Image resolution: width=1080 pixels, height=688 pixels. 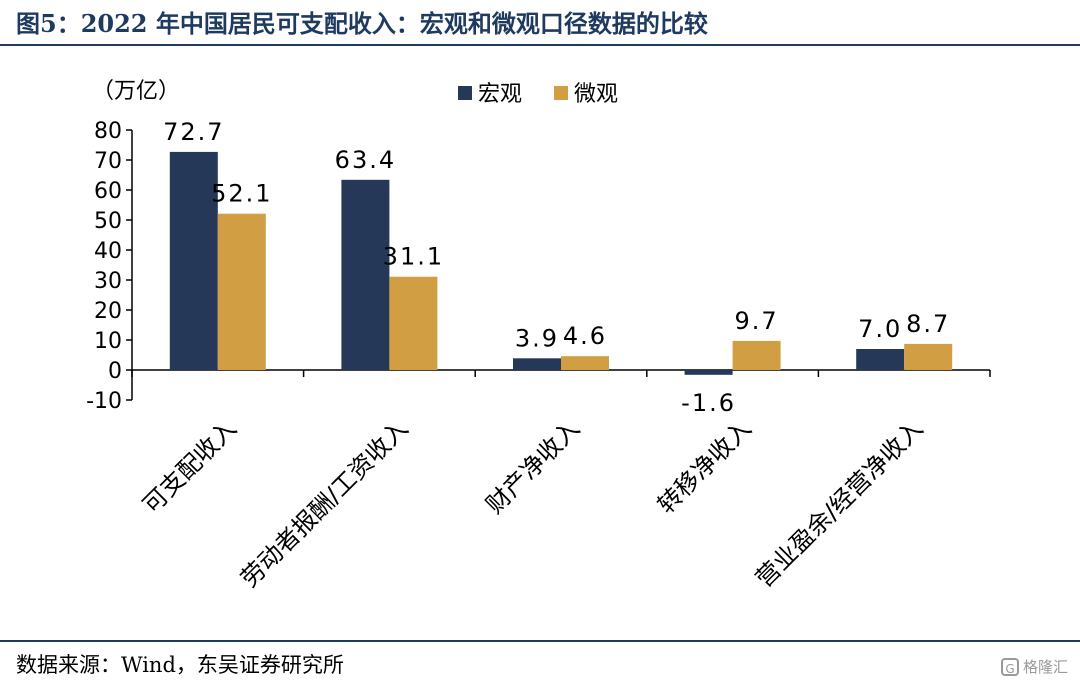 What do you see at coordinates (108, 311) in the screenshot?
I see `y-tick-label: 20` at bounding box center [108, 311].